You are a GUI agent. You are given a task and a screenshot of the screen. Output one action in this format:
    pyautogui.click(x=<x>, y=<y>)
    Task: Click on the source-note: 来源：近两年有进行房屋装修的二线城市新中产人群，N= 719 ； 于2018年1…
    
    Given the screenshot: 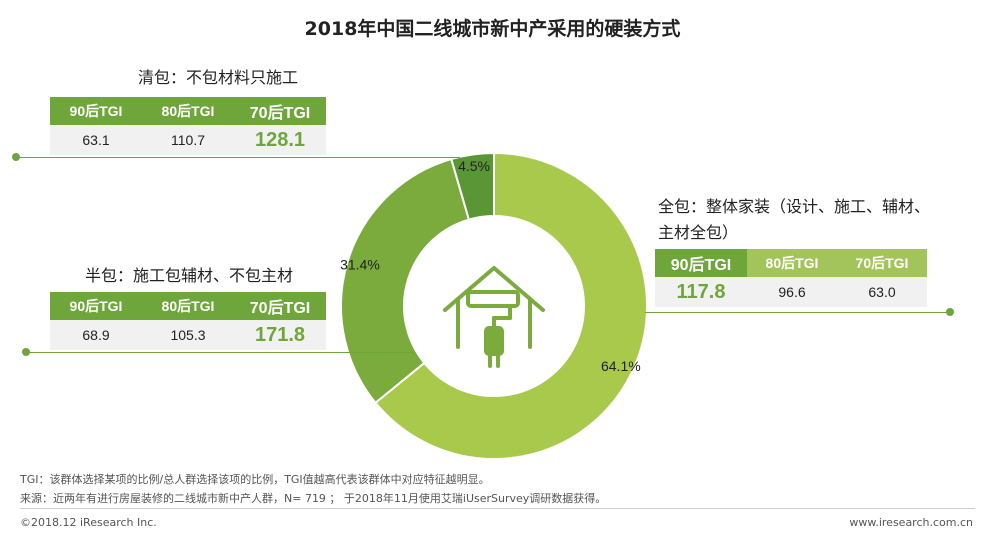 What is the action you would take?
    pyautogui.click(x=313, y=498)
    